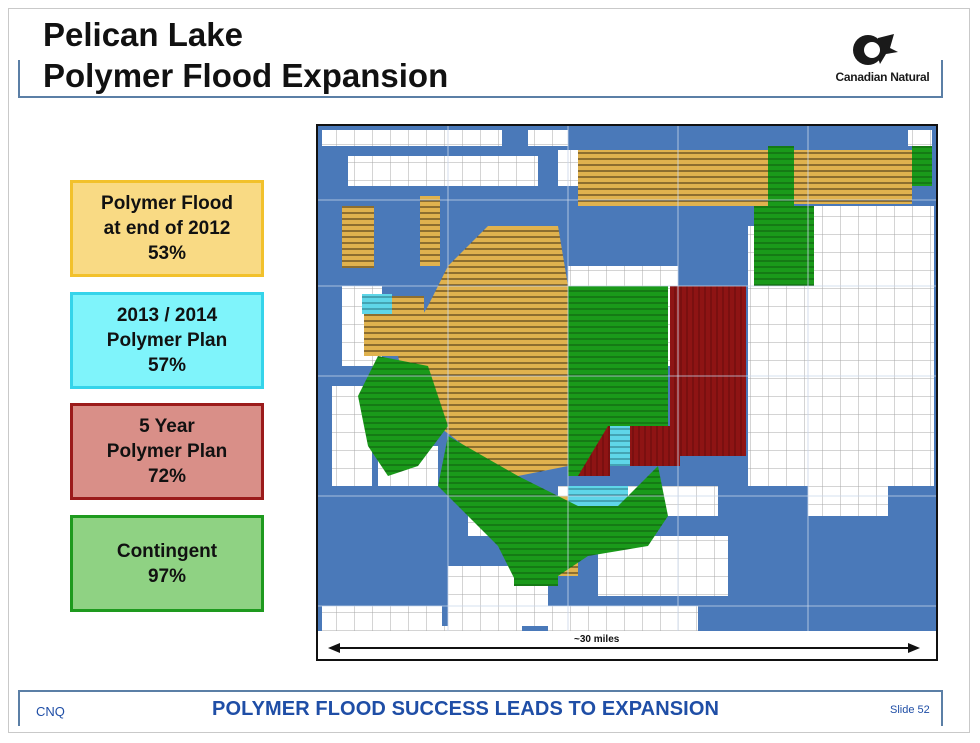  Describe the element at coordinates (882, 77) in the screenshot. I see `logo-text: Canadian Natural` at that location.